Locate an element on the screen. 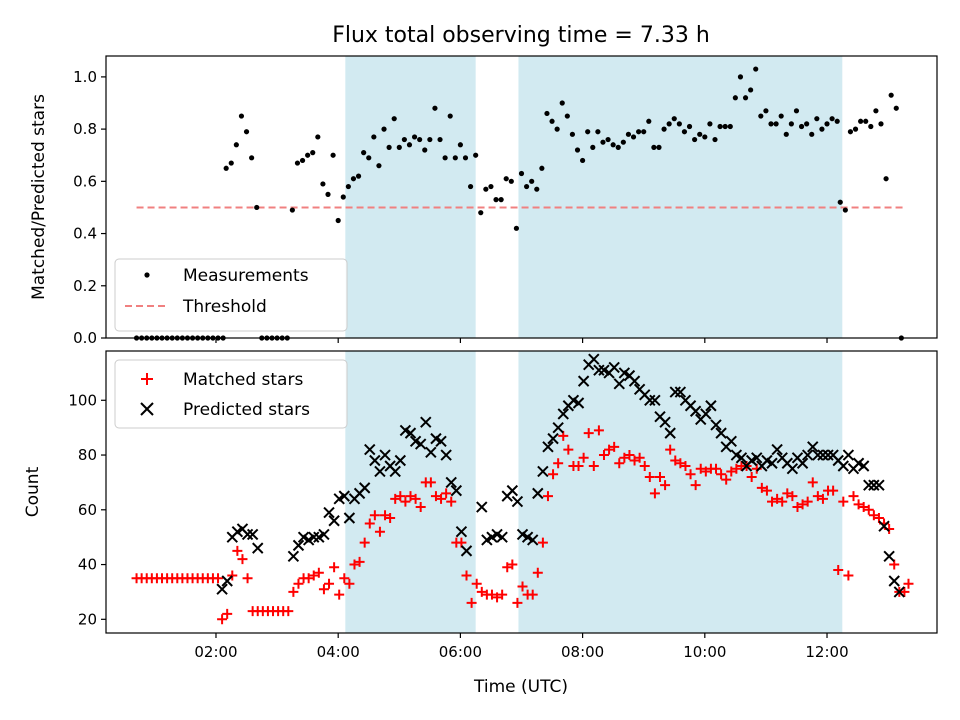  bottom-y-tick-label: 40 is located at coordinates (87, 565).